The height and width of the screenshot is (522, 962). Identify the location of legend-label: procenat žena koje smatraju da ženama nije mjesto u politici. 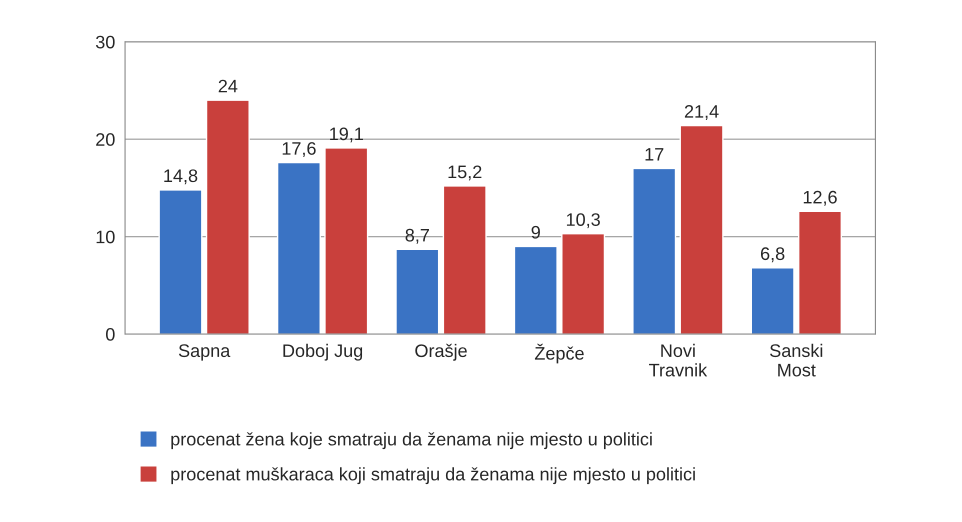
(411, 441).